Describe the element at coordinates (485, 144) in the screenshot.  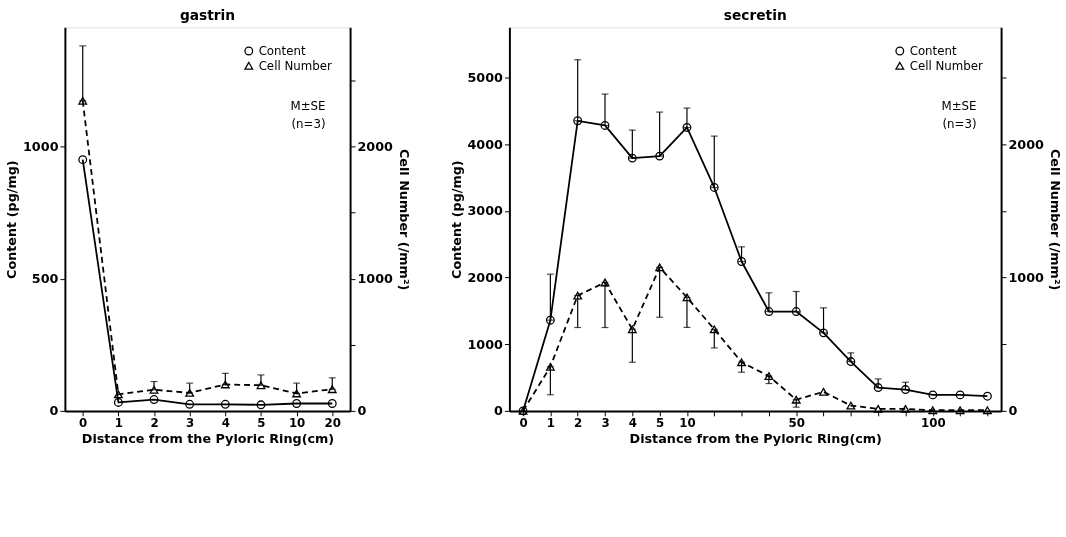
I see `y-tick-label: 4000` at that location.